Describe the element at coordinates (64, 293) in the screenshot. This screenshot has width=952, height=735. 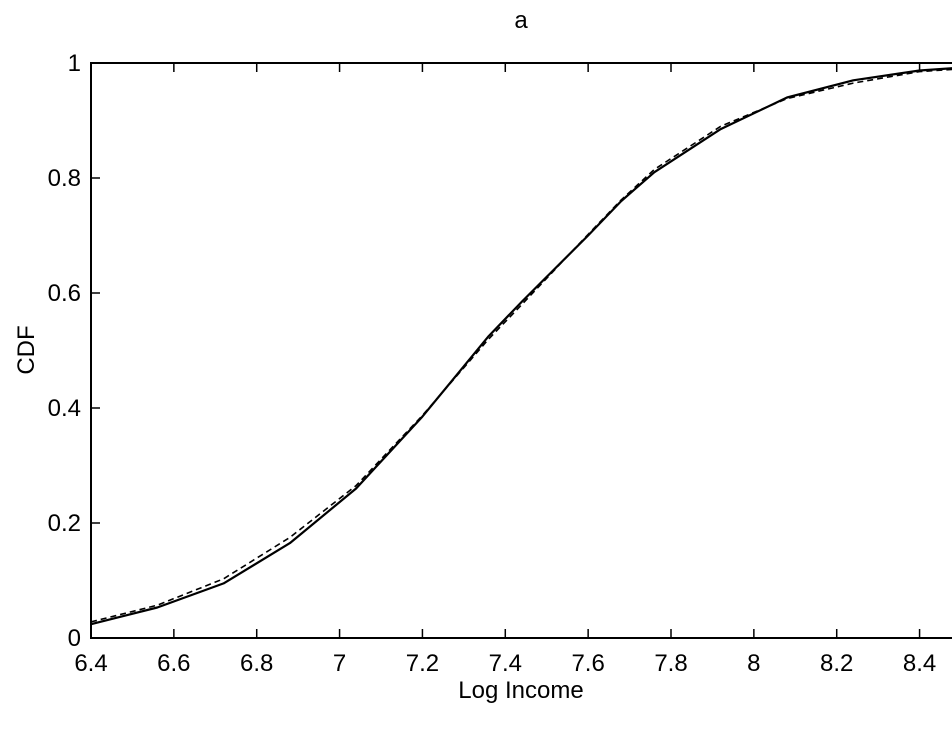
I see `y-tick-label: 0.6` at that location.